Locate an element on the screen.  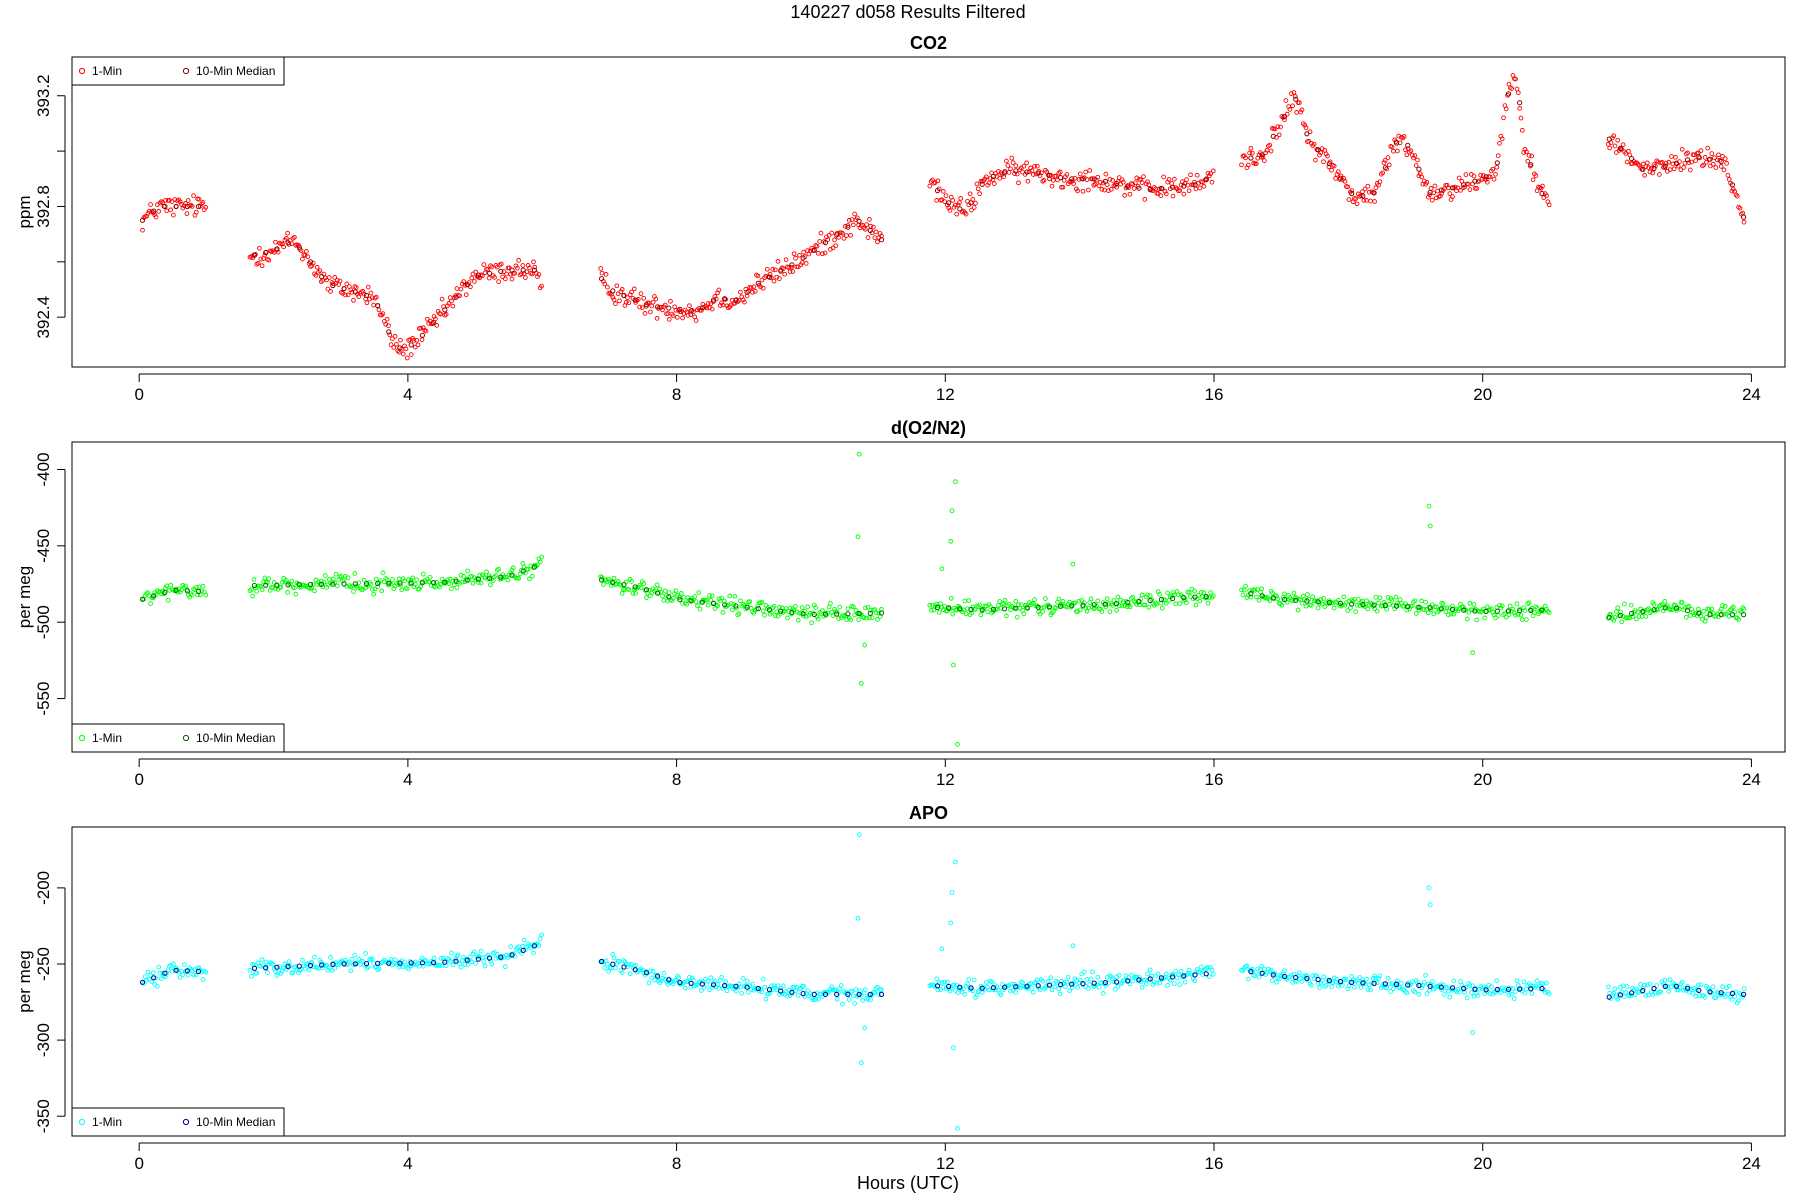
y-tick-label: 392.4 is located at coordinates (43, 317).